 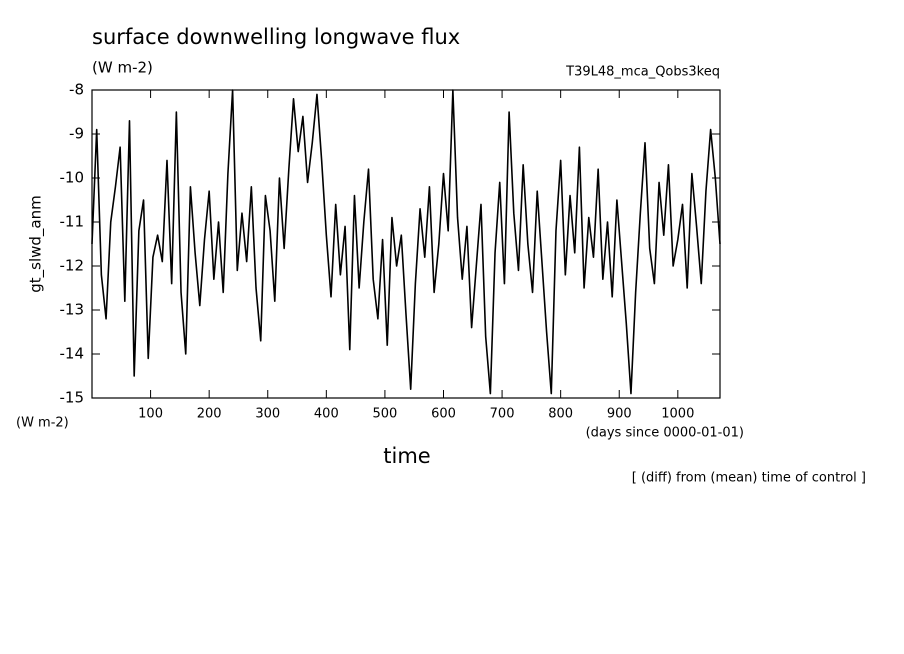 I want to click on x-tick-label: 600, so click(x=443, y=414).